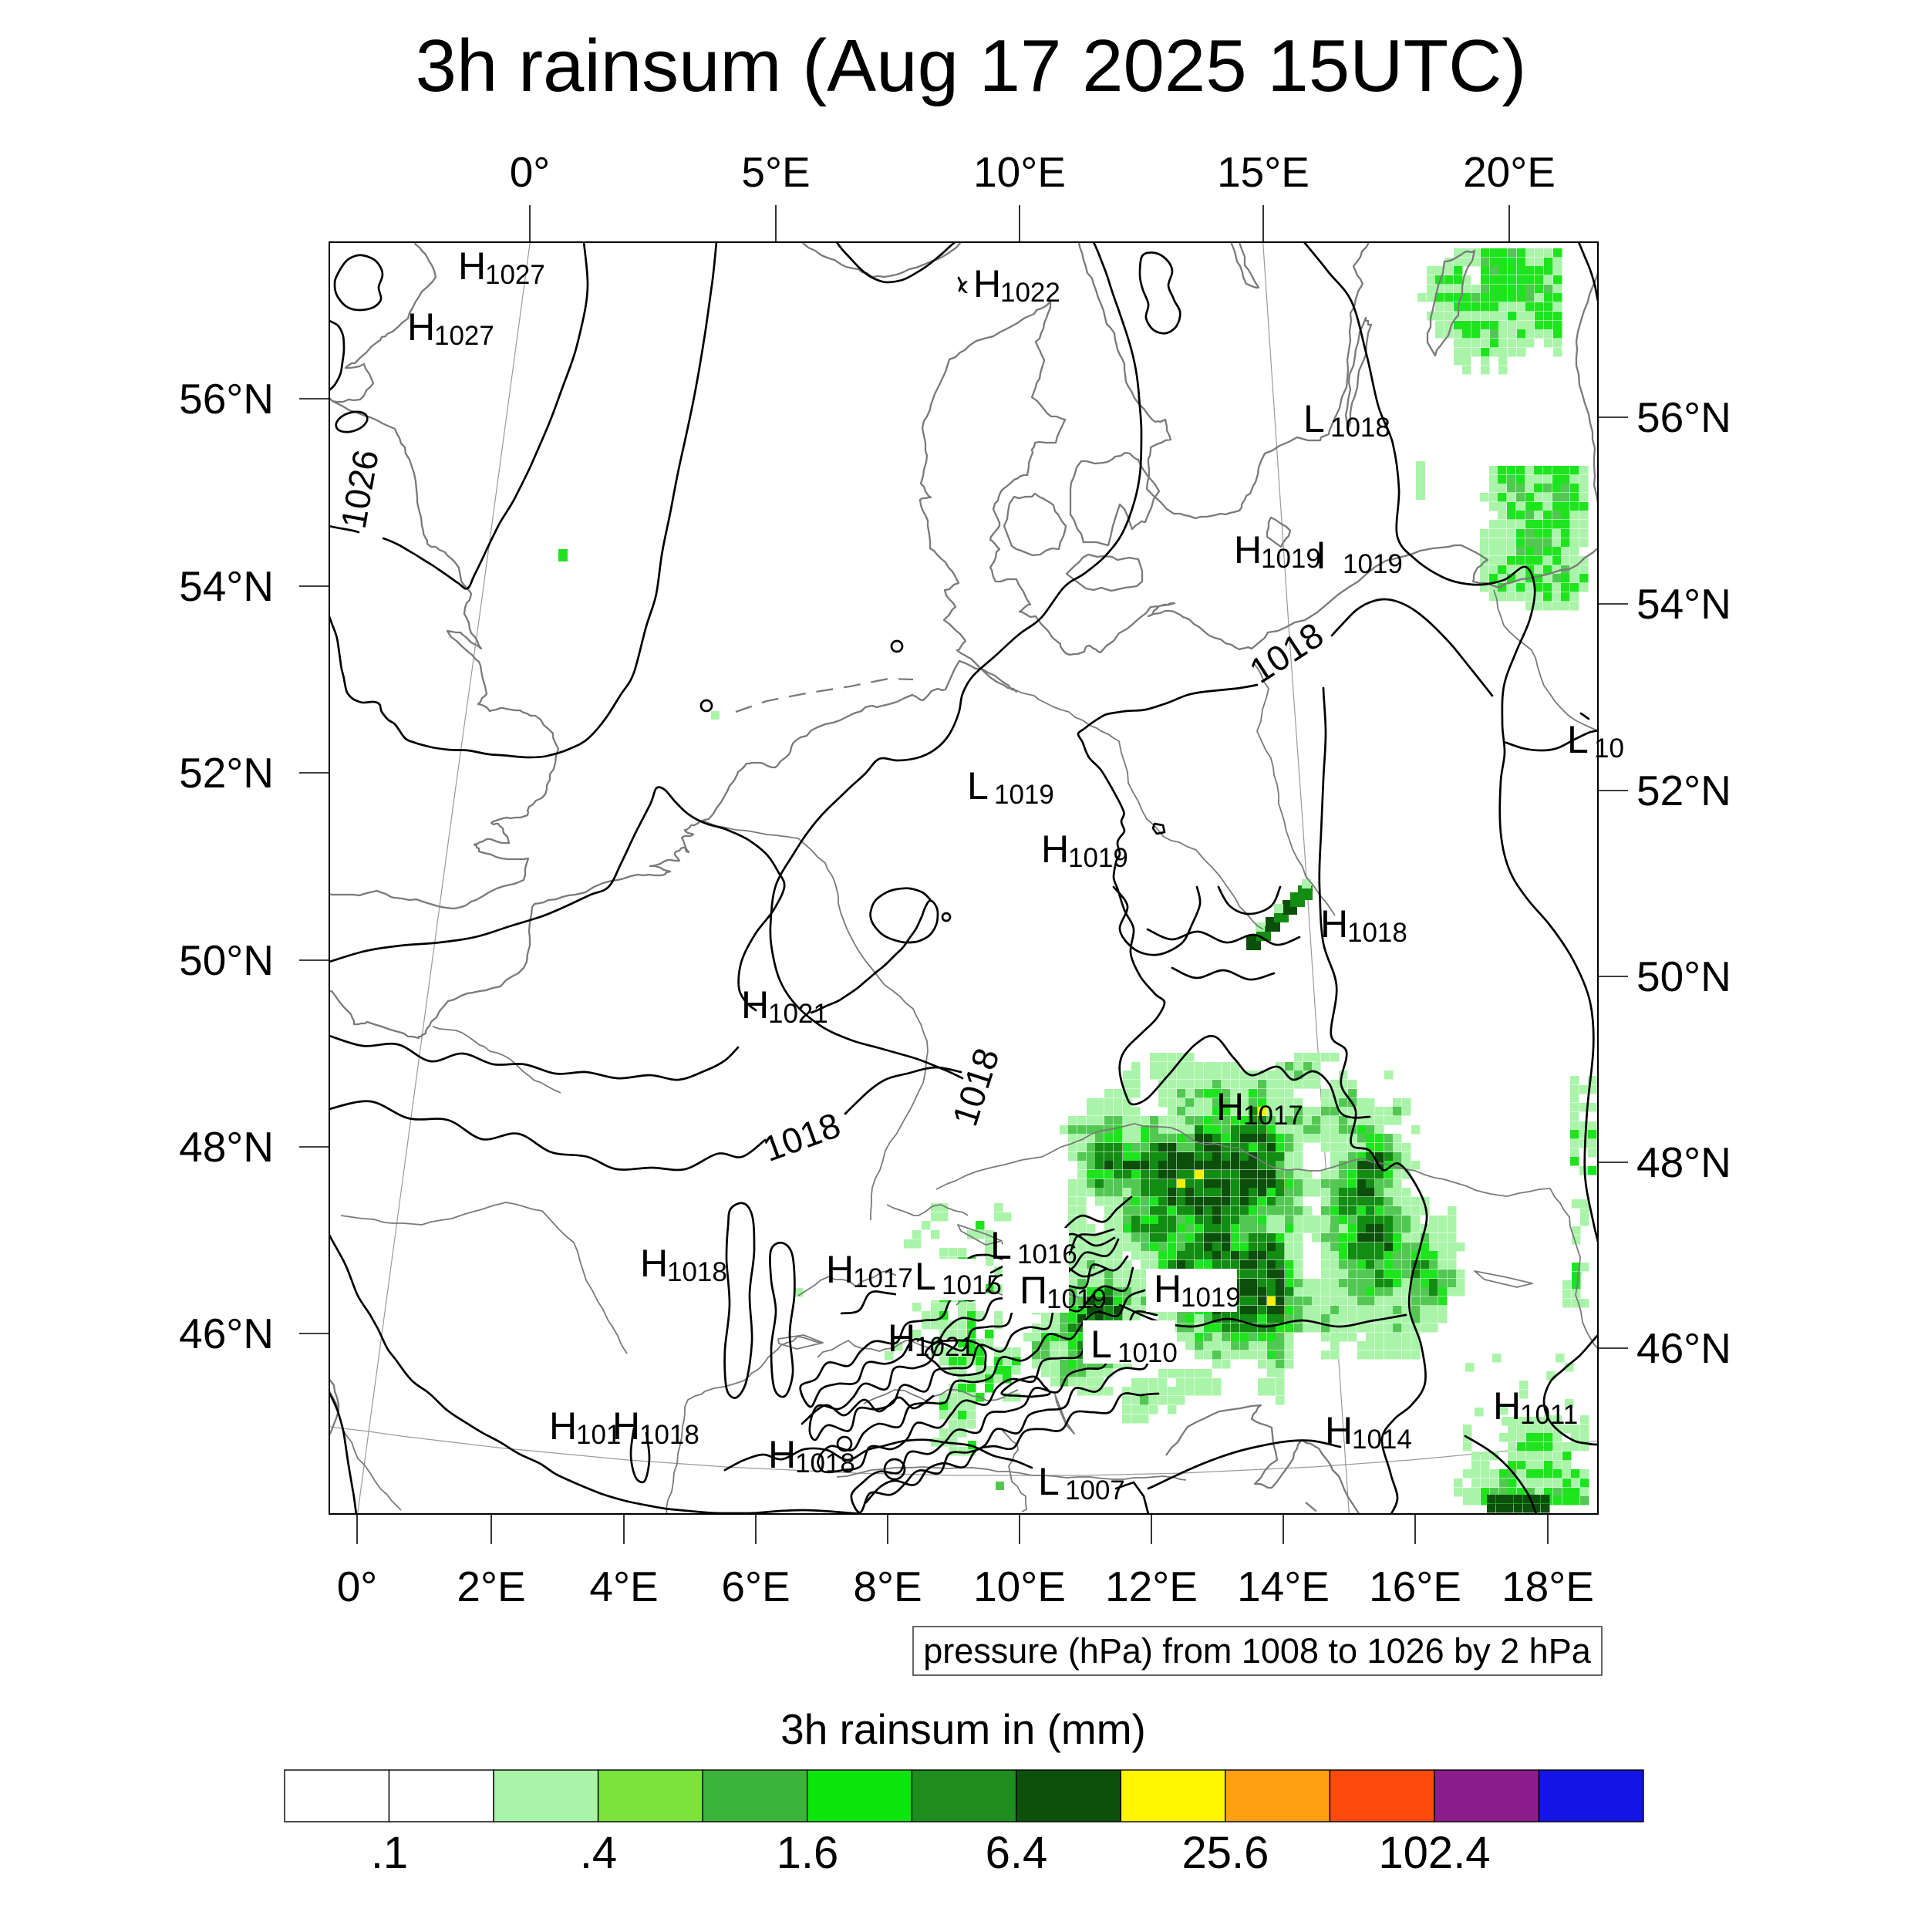  Describe the element at coordinates (1434, 1853) in the screenshot. I see `svg-text: 102.4` at that location.